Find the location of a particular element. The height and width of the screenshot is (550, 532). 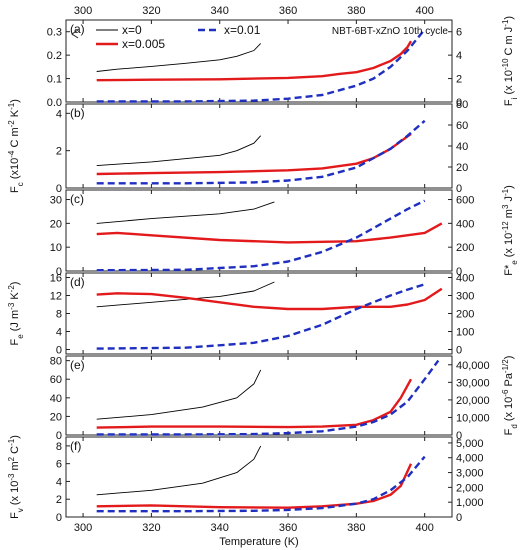

y-tick-label-left: 80 is located at coordinates (56, 362).